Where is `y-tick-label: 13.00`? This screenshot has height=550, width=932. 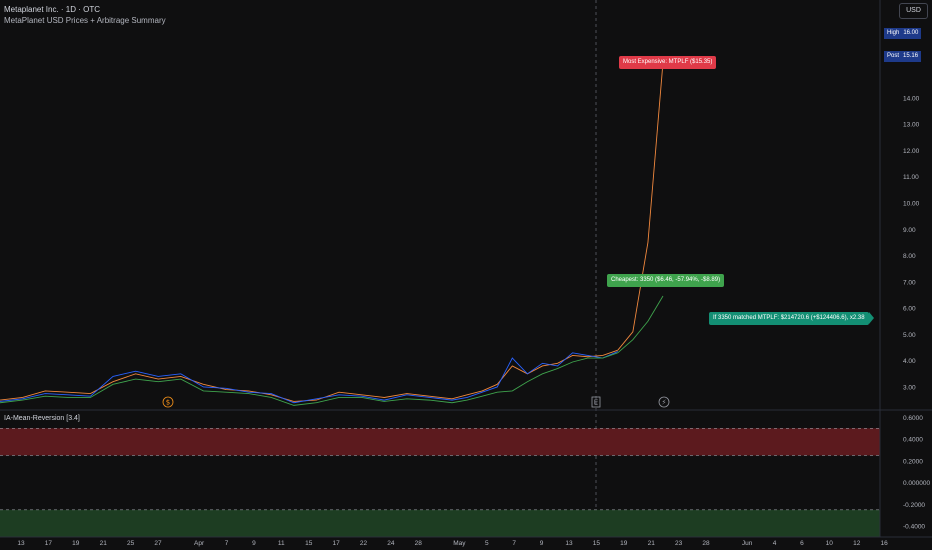 y-tick-label: 13.00 is located at coordinates (911, 125).